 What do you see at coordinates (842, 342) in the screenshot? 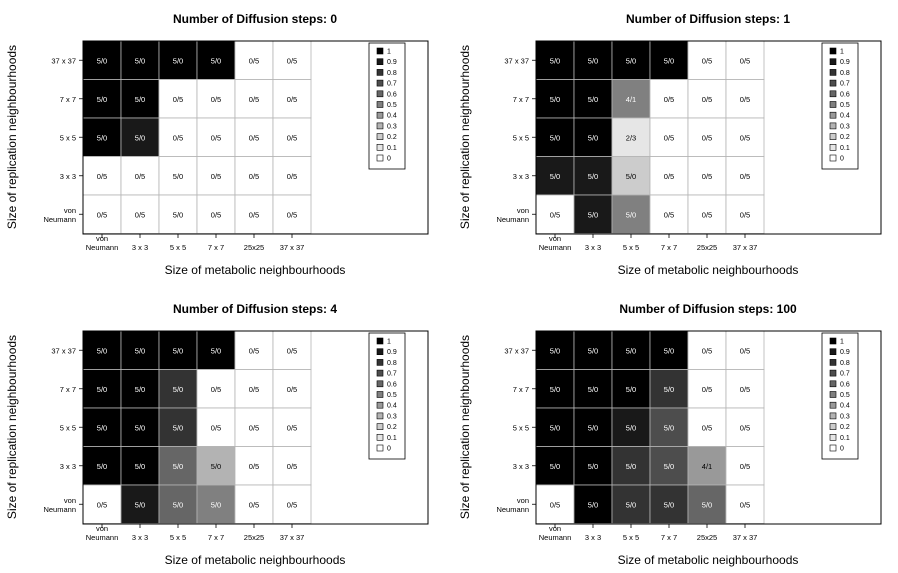
I see `legend-label: 1` at bounding box center [842, 342].